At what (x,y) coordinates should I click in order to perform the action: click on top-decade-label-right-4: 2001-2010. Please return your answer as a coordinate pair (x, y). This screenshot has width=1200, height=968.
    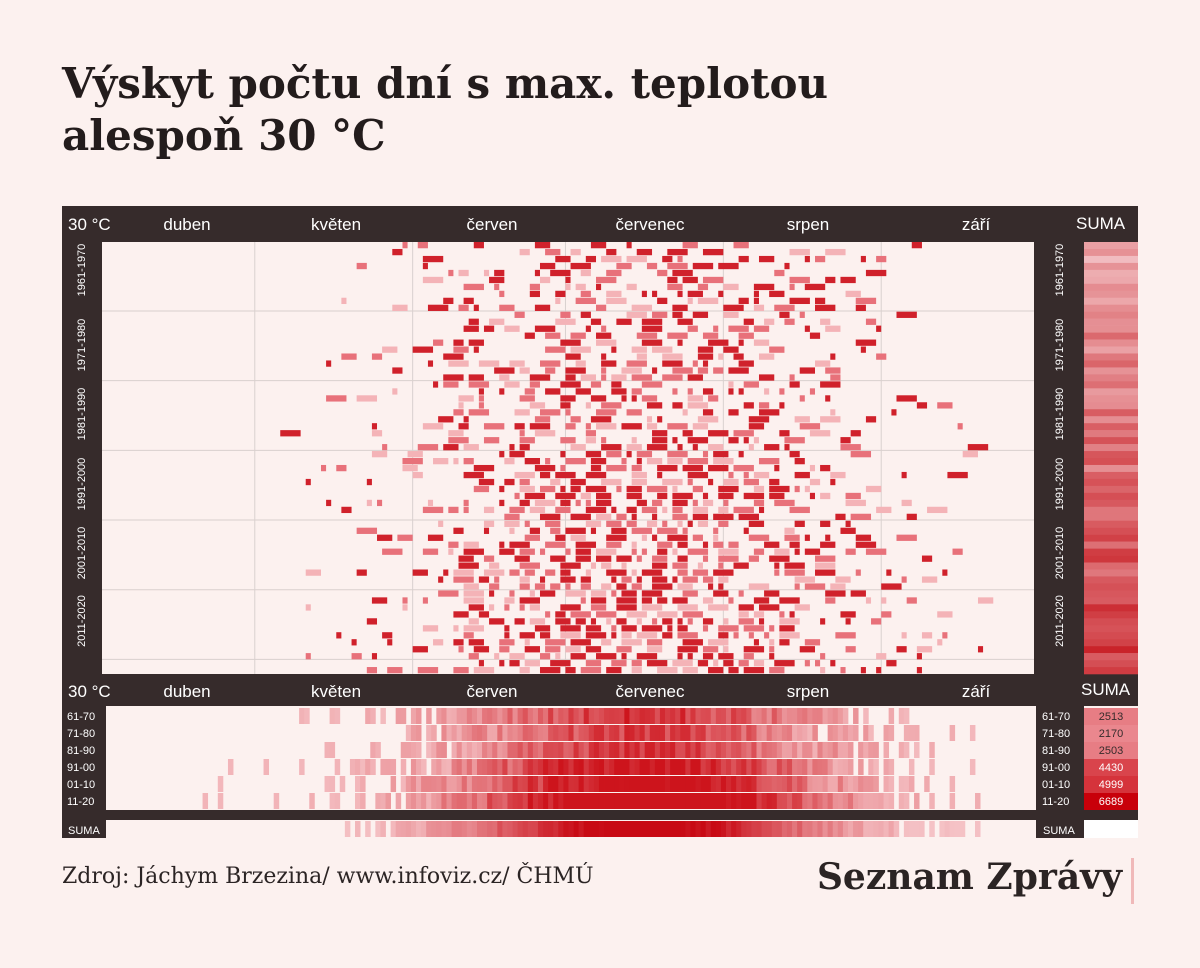
    Looking at the image, I should click on (1060, 553).